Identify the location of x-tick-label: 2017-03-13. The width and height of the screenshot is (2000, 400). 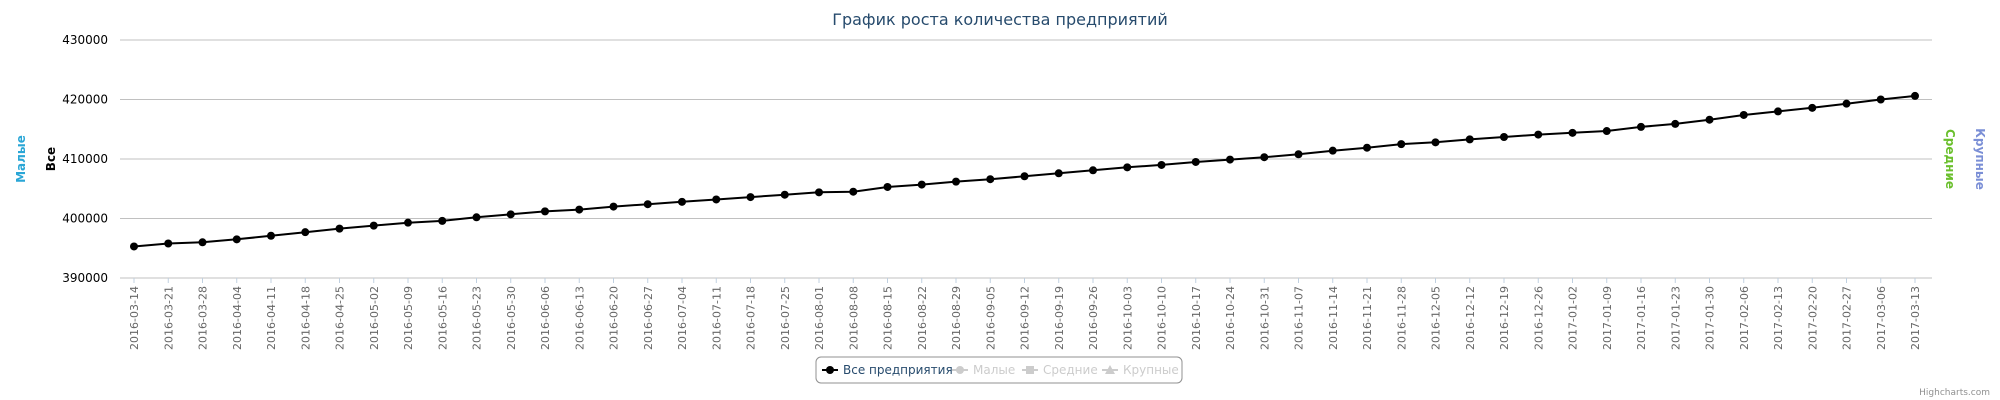
(1915, 318).